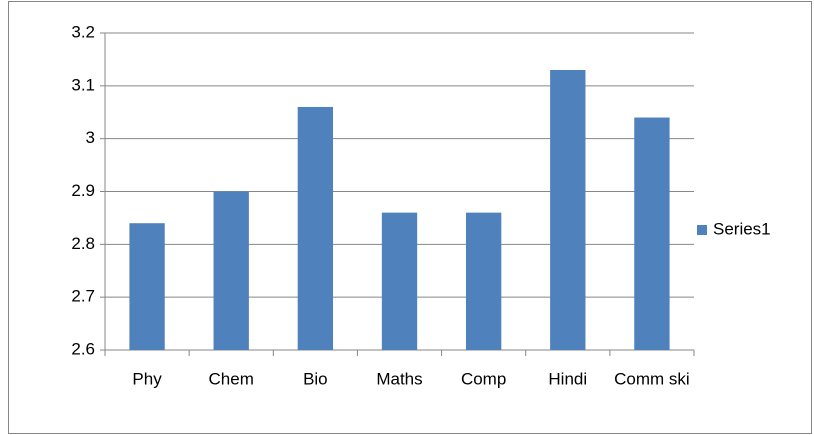 This screenshot has height=435, width=814. What do you see at coordinates (83, 348) in the screenshot?
I see `y-tick-label: 2.6` at bounding box center [83, 348].